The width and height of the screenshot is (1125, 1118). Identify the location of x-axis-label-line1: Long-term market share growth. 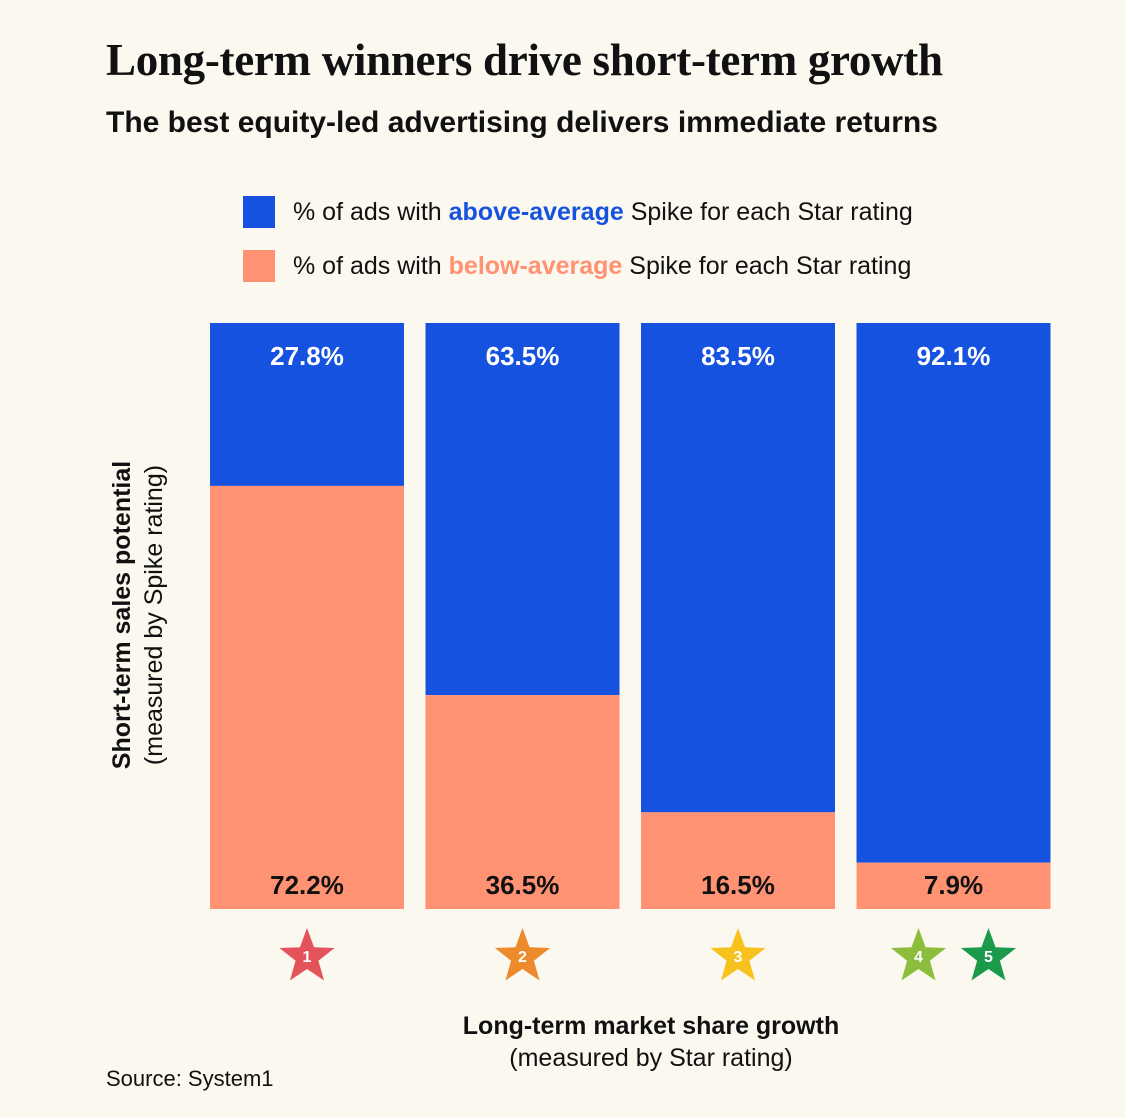
(651, 1026).